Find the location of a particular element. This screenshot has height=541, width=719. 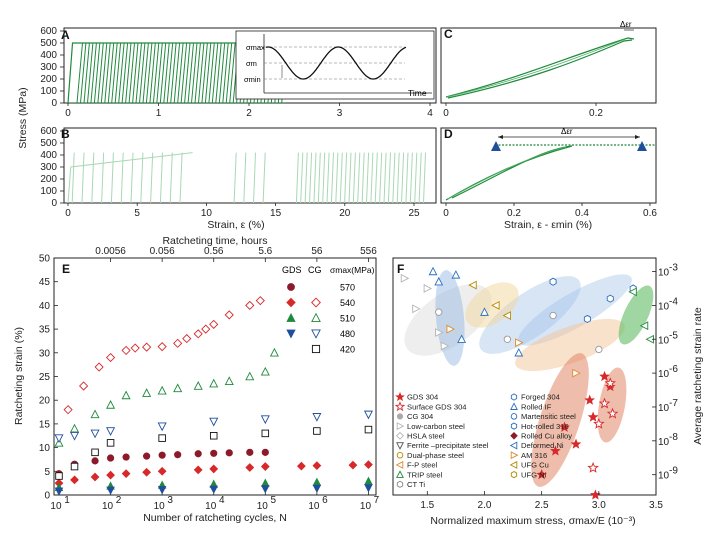

legend-left-label: Surface GDS 304 is located at coordinates (437, 406).